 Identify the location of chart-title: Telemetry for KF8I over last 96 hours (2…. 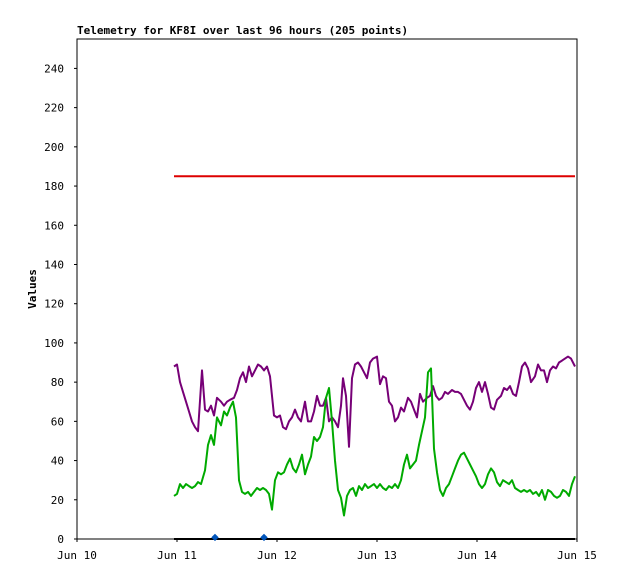
(242, 30).